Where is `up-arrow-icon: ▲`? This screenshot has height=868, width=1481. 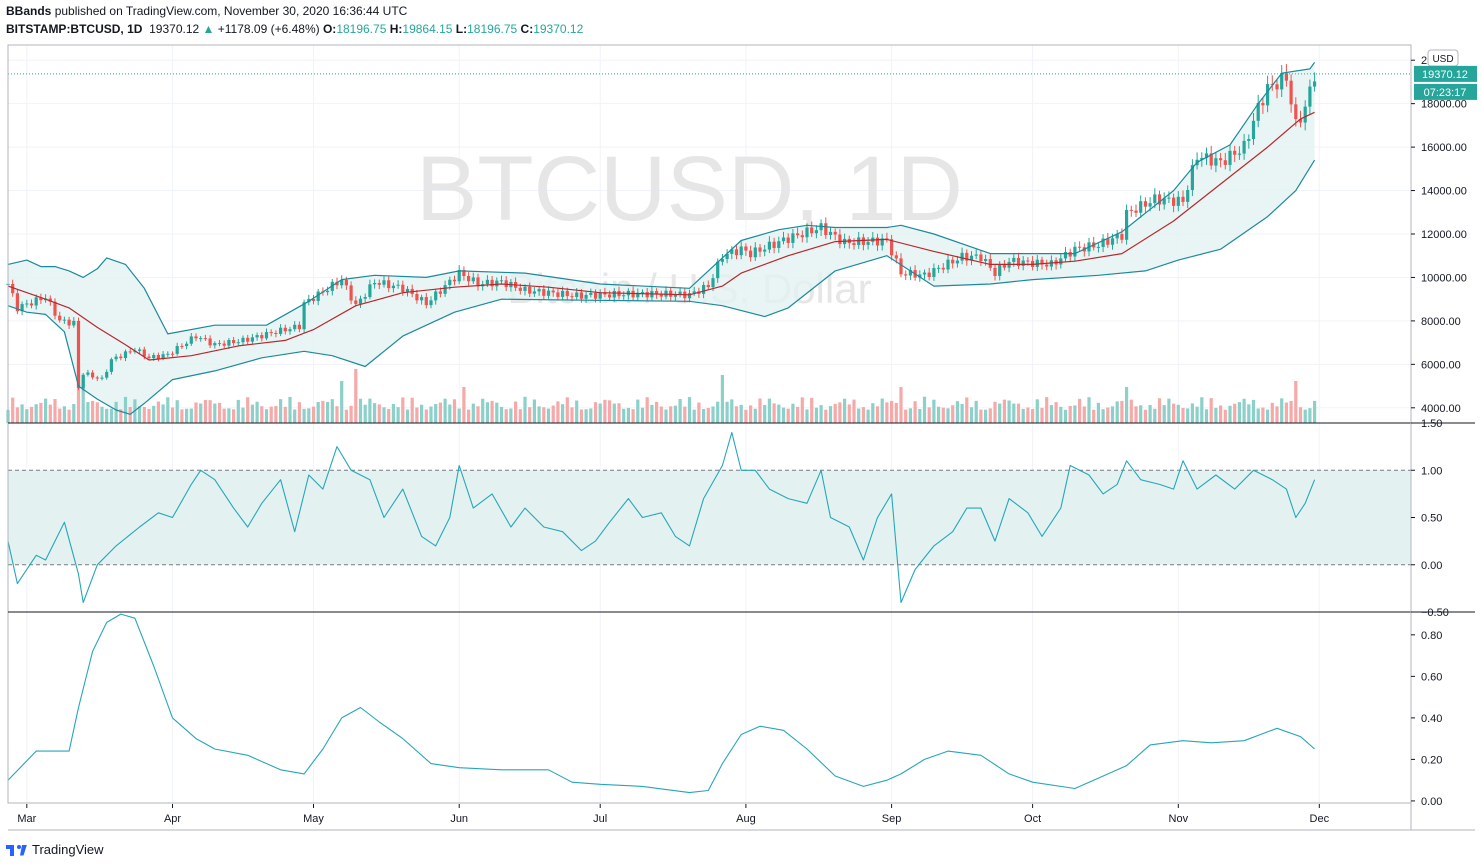
up-arrow-icon: ▲ is located at coordinates (208, 29).